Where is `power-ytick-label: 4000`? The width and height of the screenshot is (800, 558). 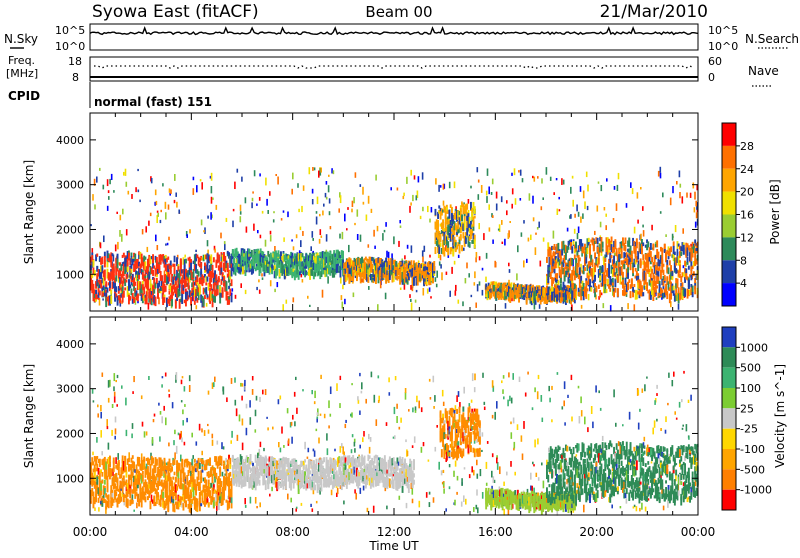 power-ytick-label: 4000 is located at coordinates (70, 140).